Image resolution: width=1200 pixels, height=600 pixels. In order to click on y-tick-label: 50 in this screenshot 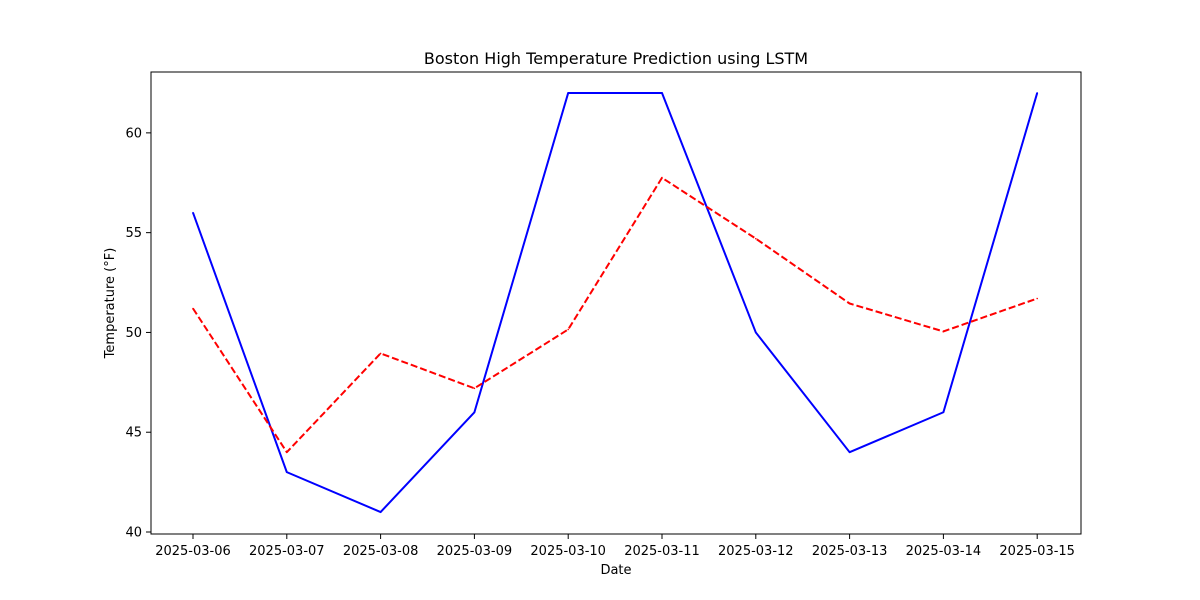, I will do `click(133, 333)`.